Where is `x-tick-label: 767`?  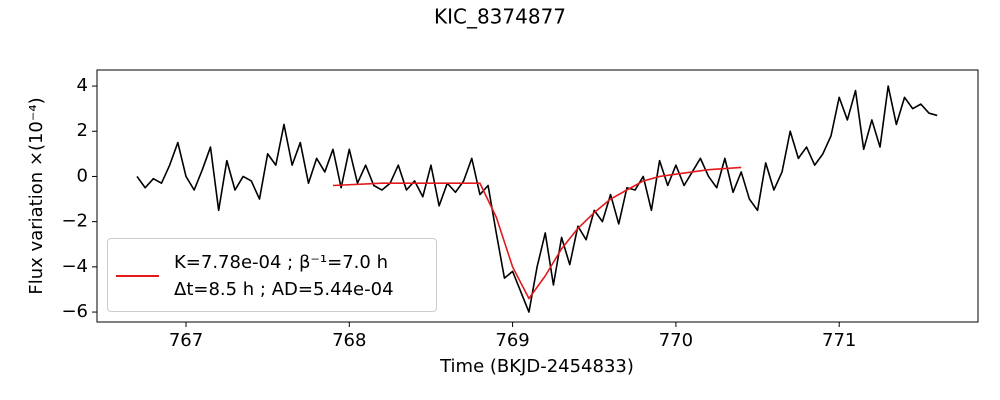 x-tick-label: 767 is located at coordinates (186, 340).